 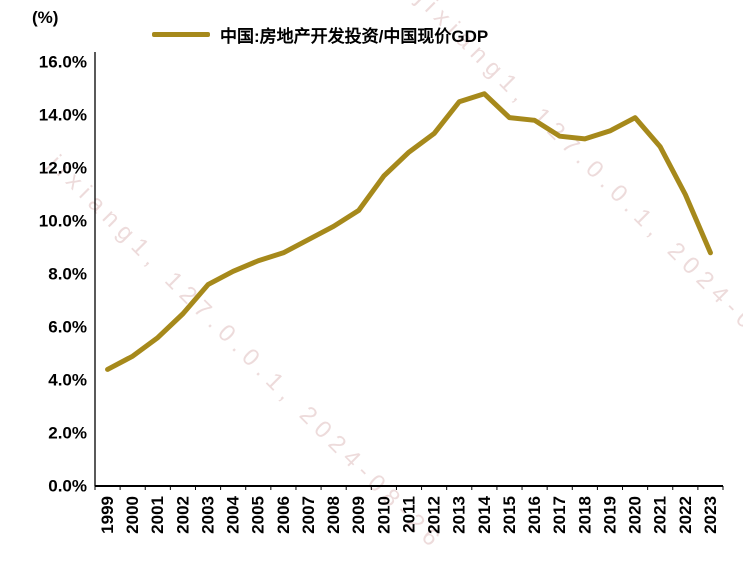 I want to click on svg-text: 2018, so click(x=584, y=515).